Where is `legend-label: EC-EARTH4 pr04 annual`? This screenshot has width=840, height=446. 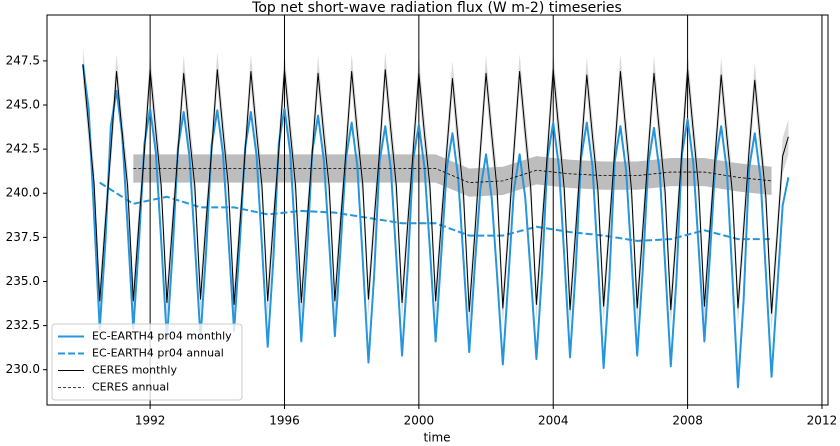
legend-label: EC-EARTH4 pr04 annual is located at coordinates (158, 353).